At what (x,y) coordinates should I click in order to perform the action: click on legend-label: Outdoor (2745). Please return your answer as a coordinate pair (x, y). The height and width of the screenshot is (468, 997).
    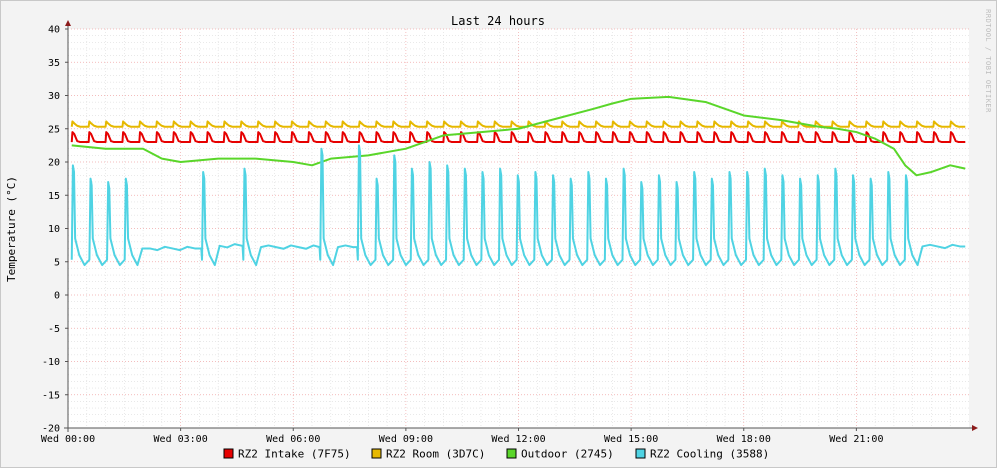
    Looking at the image, I should click on (567, 454).